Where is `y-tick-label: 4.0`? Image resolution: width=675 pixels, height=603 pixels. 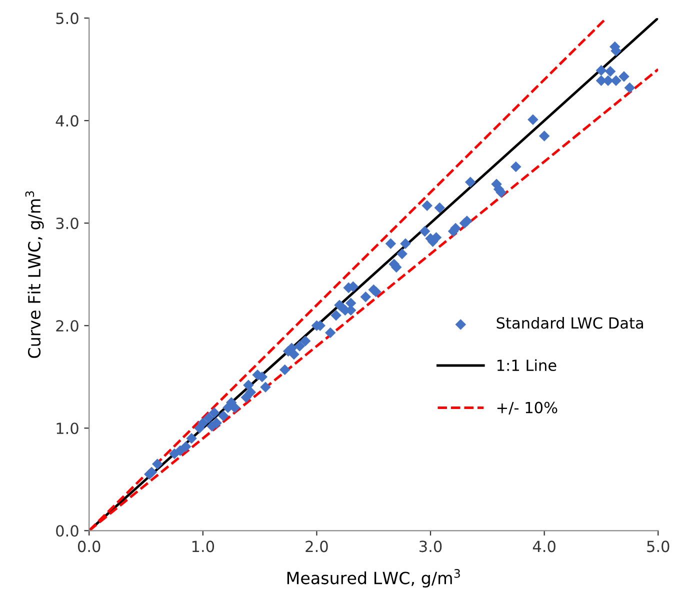 y-tick-label: 4.0 is located at coordinates (67, 121).